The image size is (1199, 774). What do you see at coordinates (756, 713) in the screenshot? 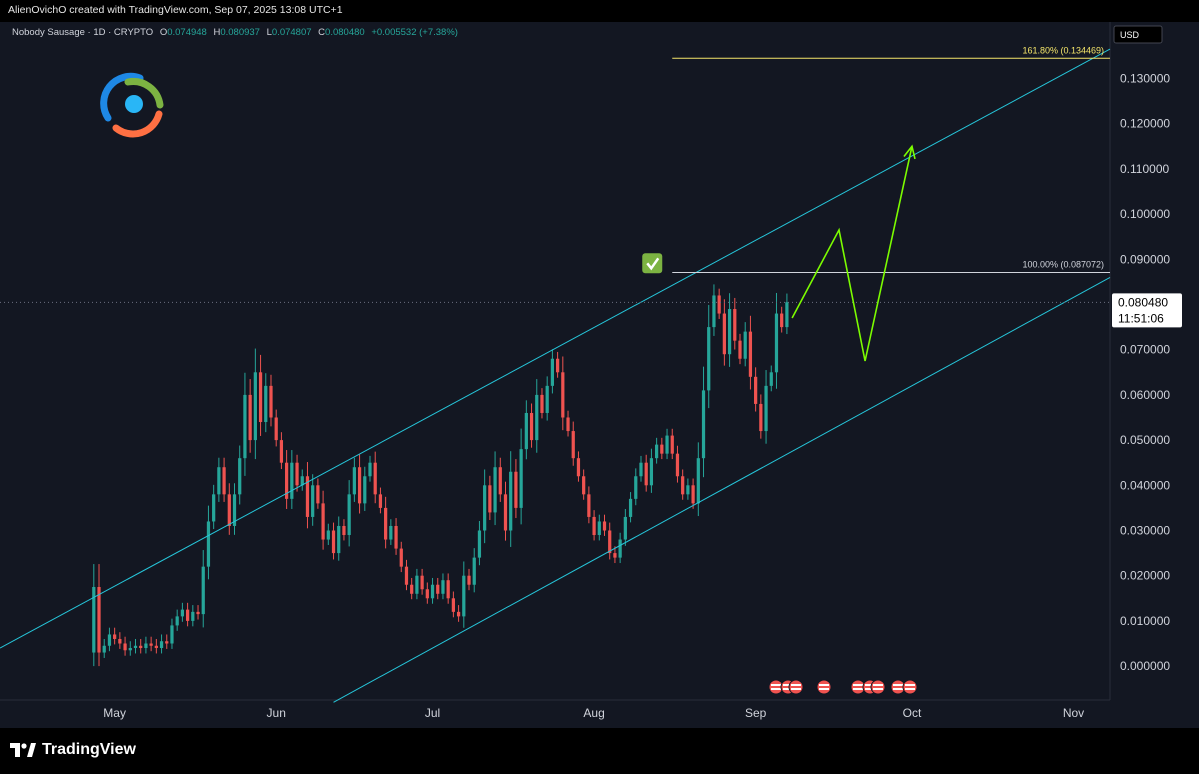
I see `x-tick-label: Sep` at bounding box center [756, 713].